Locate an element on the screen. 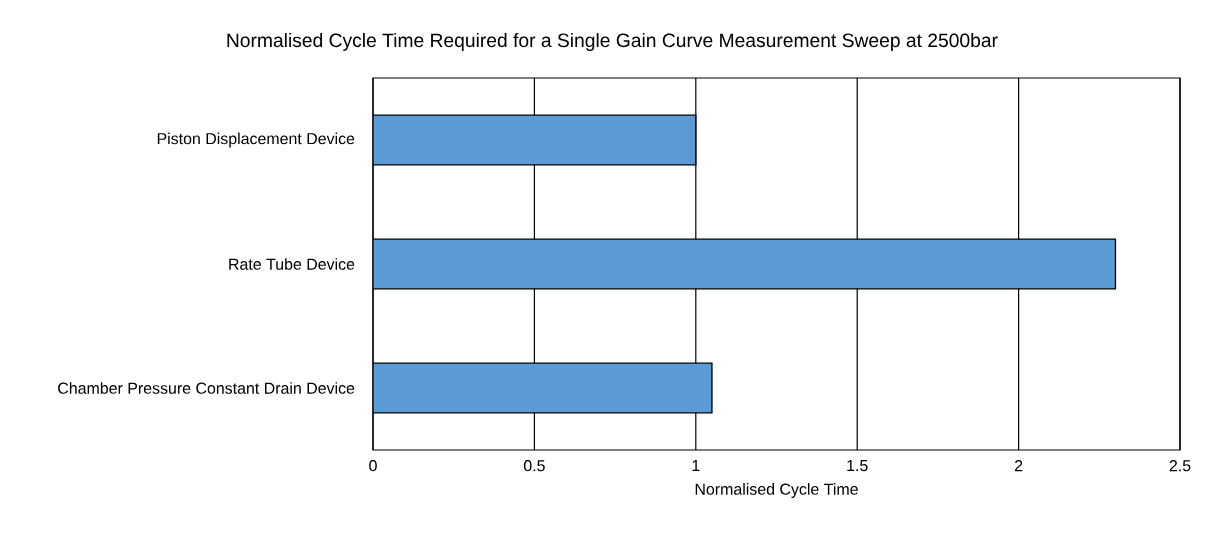  x-tick-label: 0.5 is located at coordinates (534, 466).